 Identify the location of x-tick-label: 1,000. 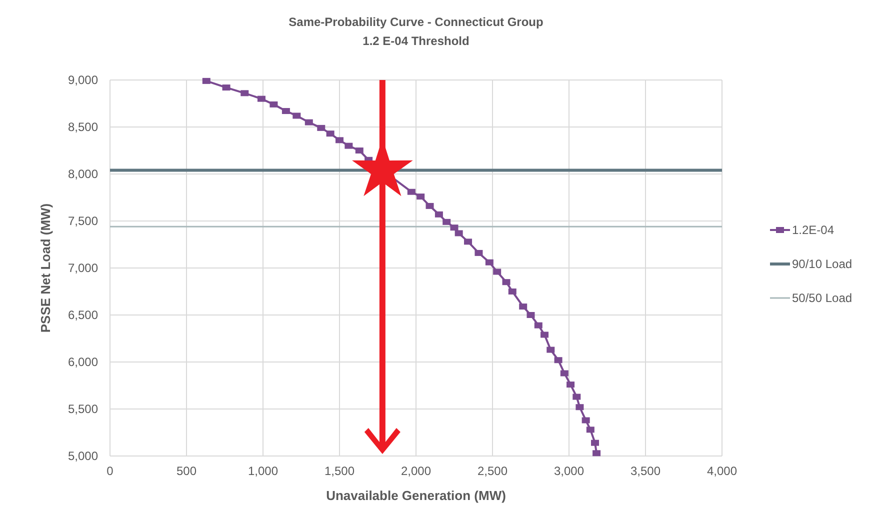
(263, 471).